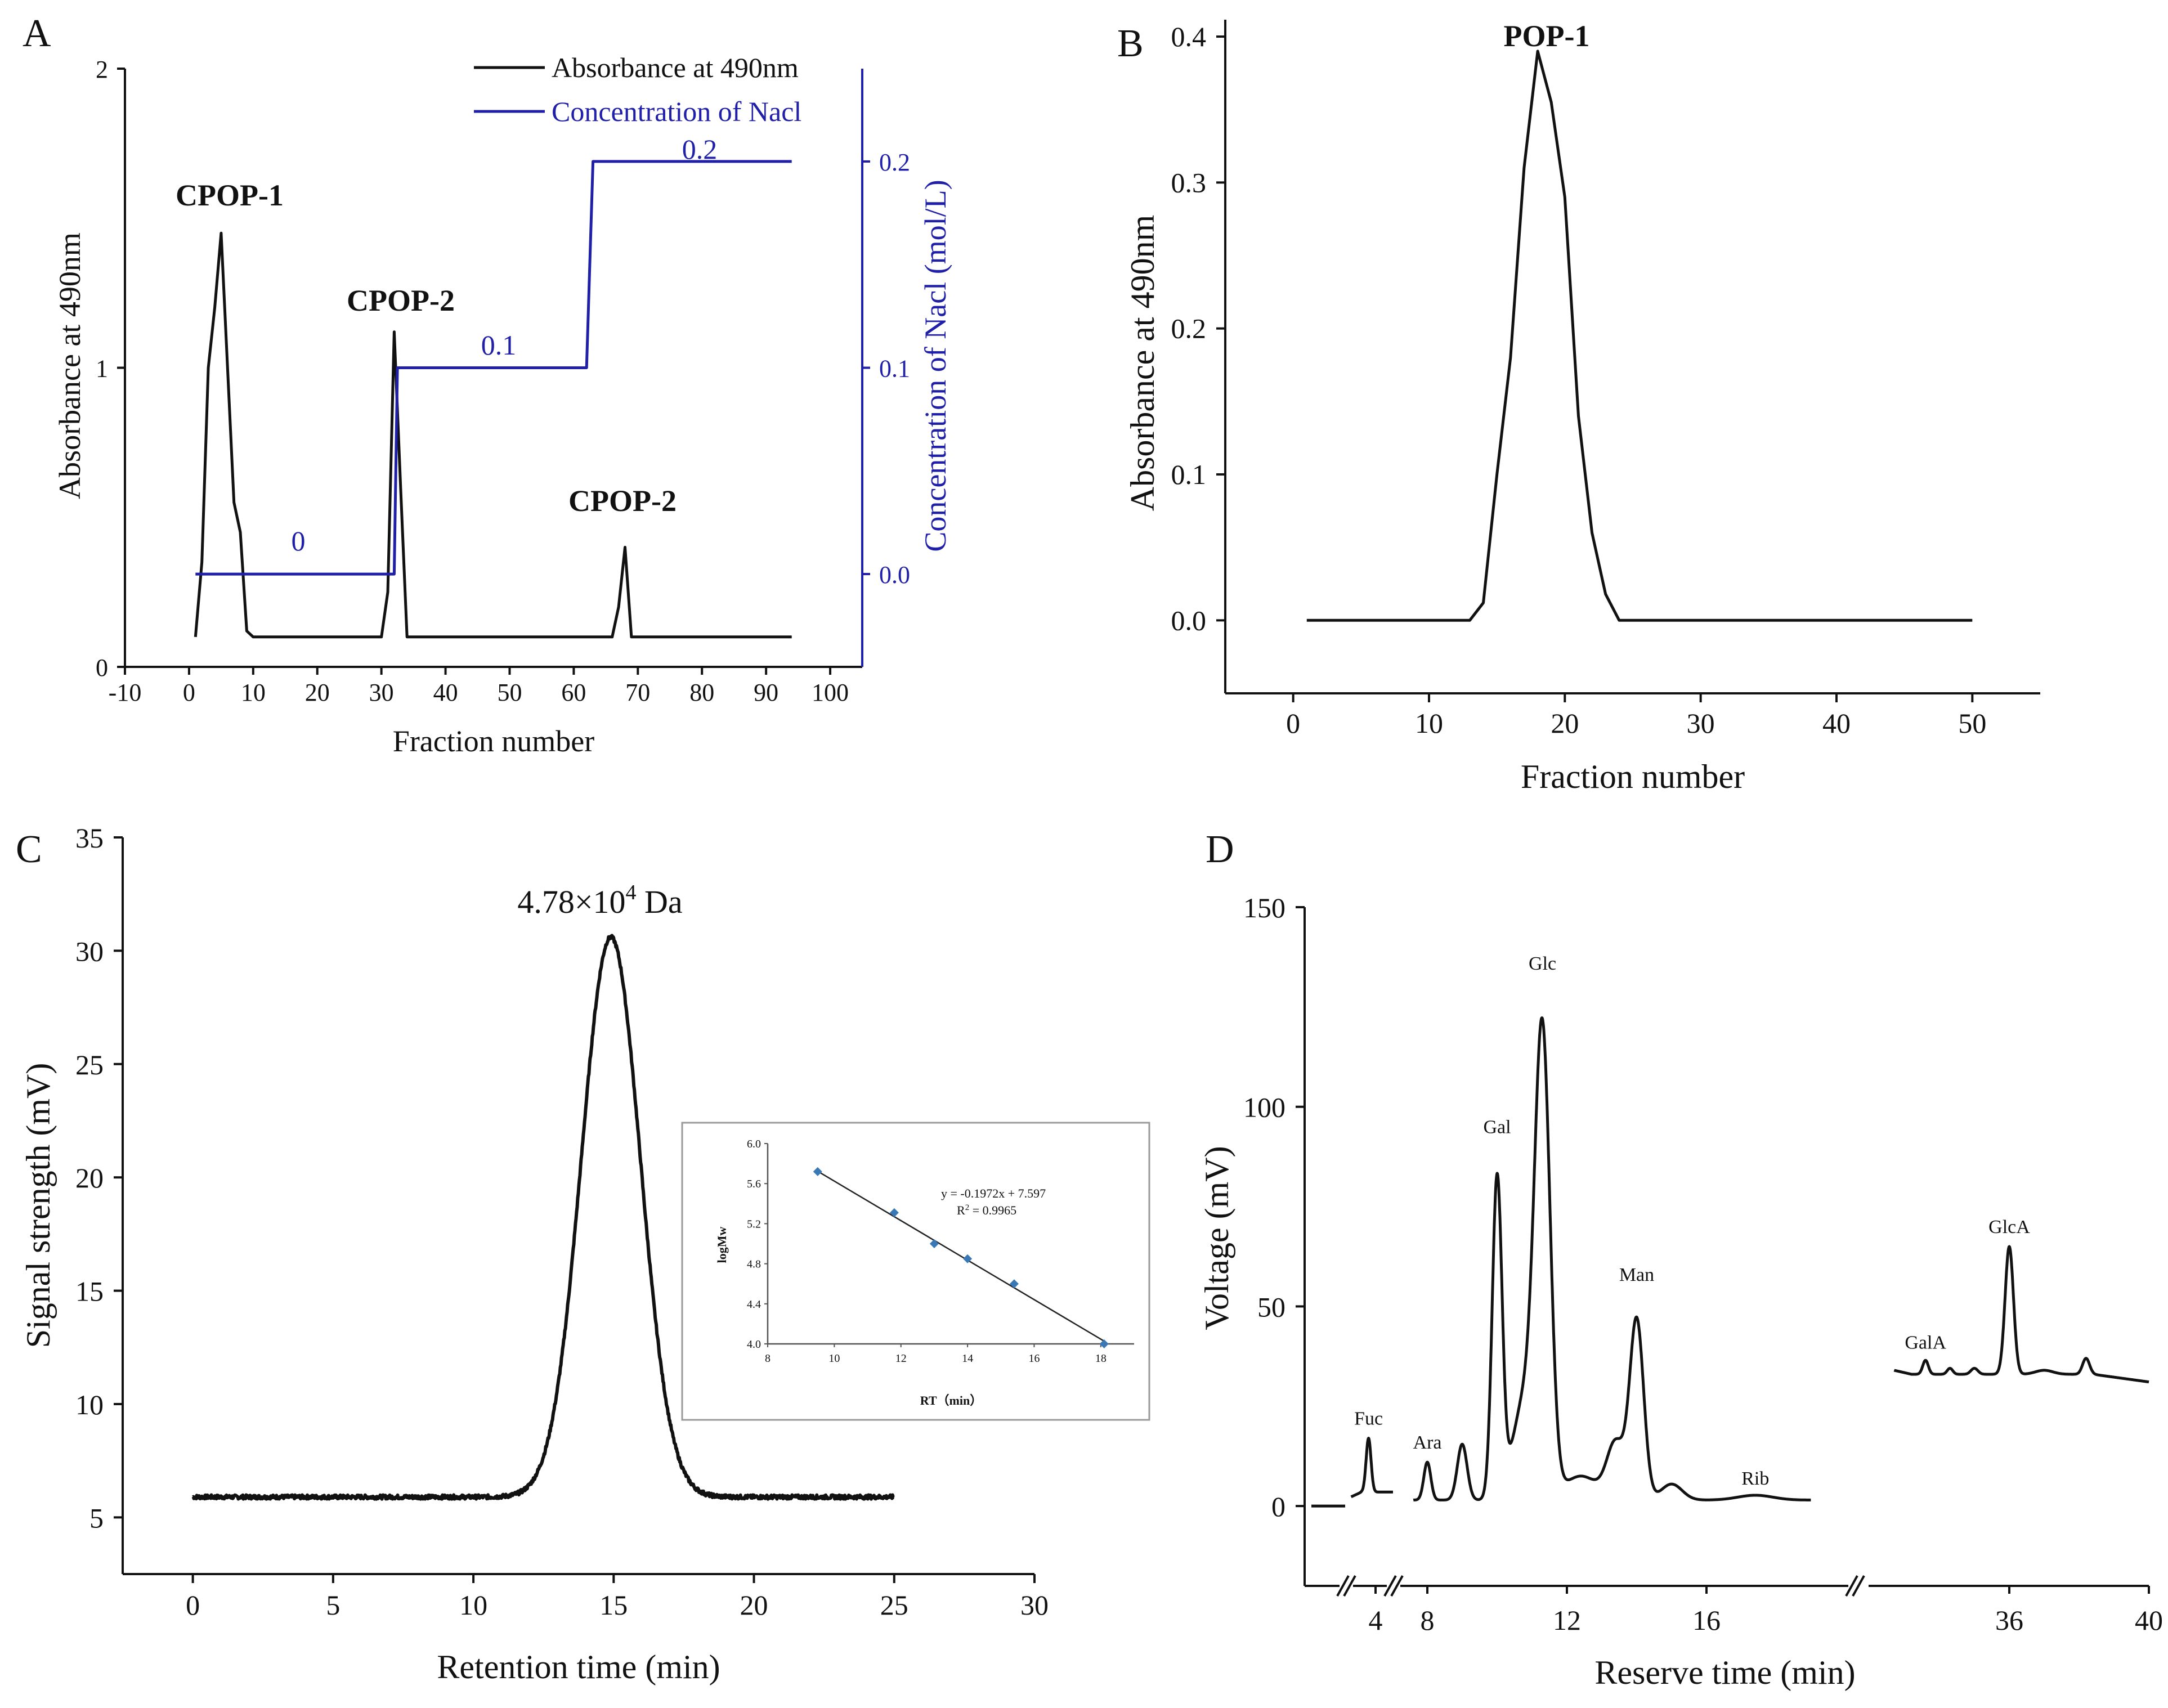 This screenshot has width=2168, height=1708. Describe the element at coordinates (2009, 1227) in the screenshot. I see `peak-label-glca: GlcA` at that location.